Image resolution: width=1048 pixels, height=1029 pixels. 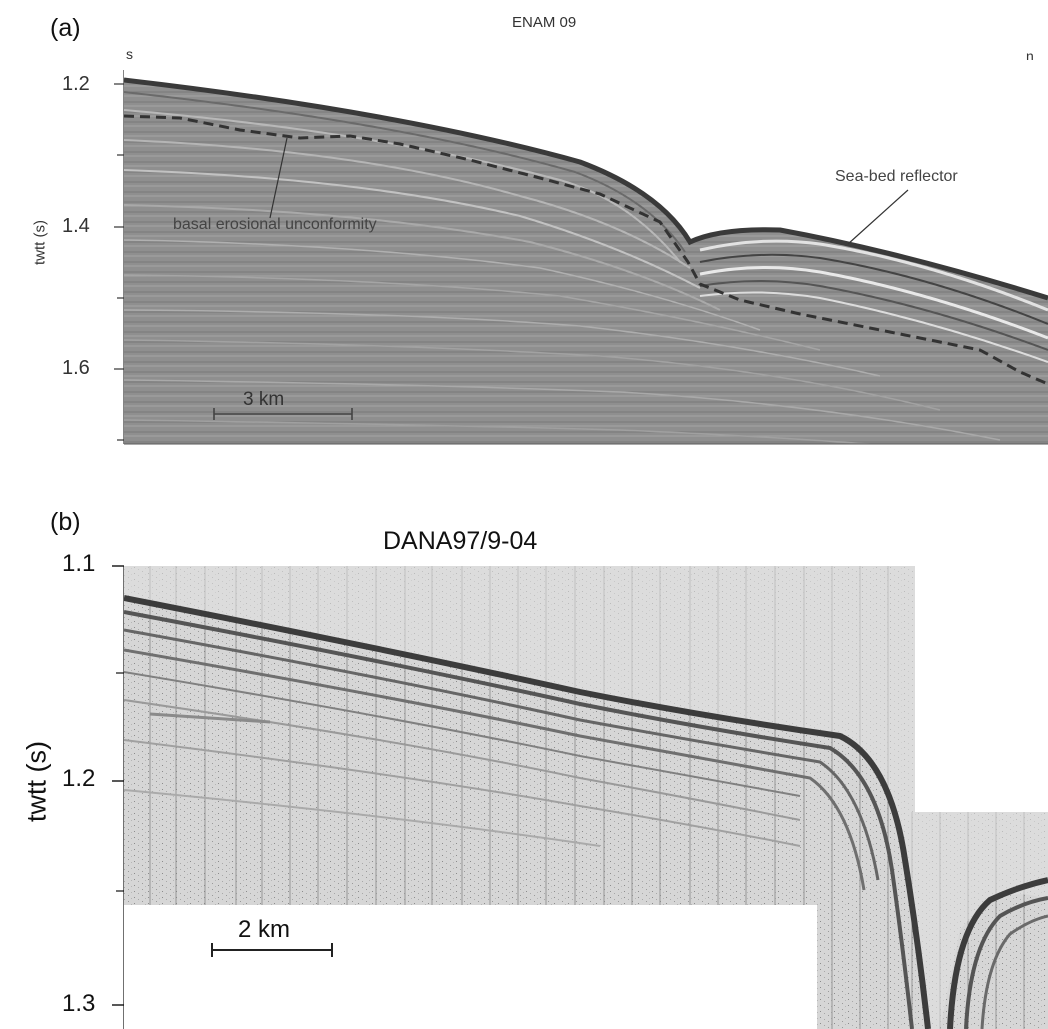 What do you see at coordinates (264, 399) in the screenshot?
I see `panel-a-scale-bar-label: 3 km` at bounding box center [264, 399].